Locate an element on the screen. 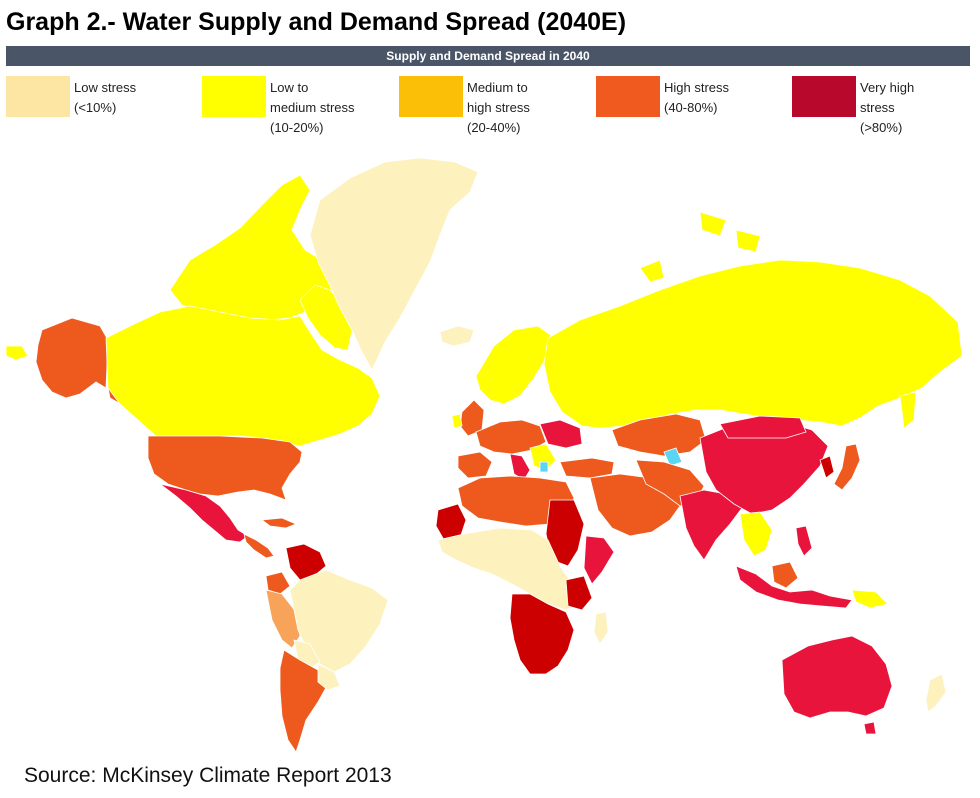  region-philippines is located at coordinates (804, 541).